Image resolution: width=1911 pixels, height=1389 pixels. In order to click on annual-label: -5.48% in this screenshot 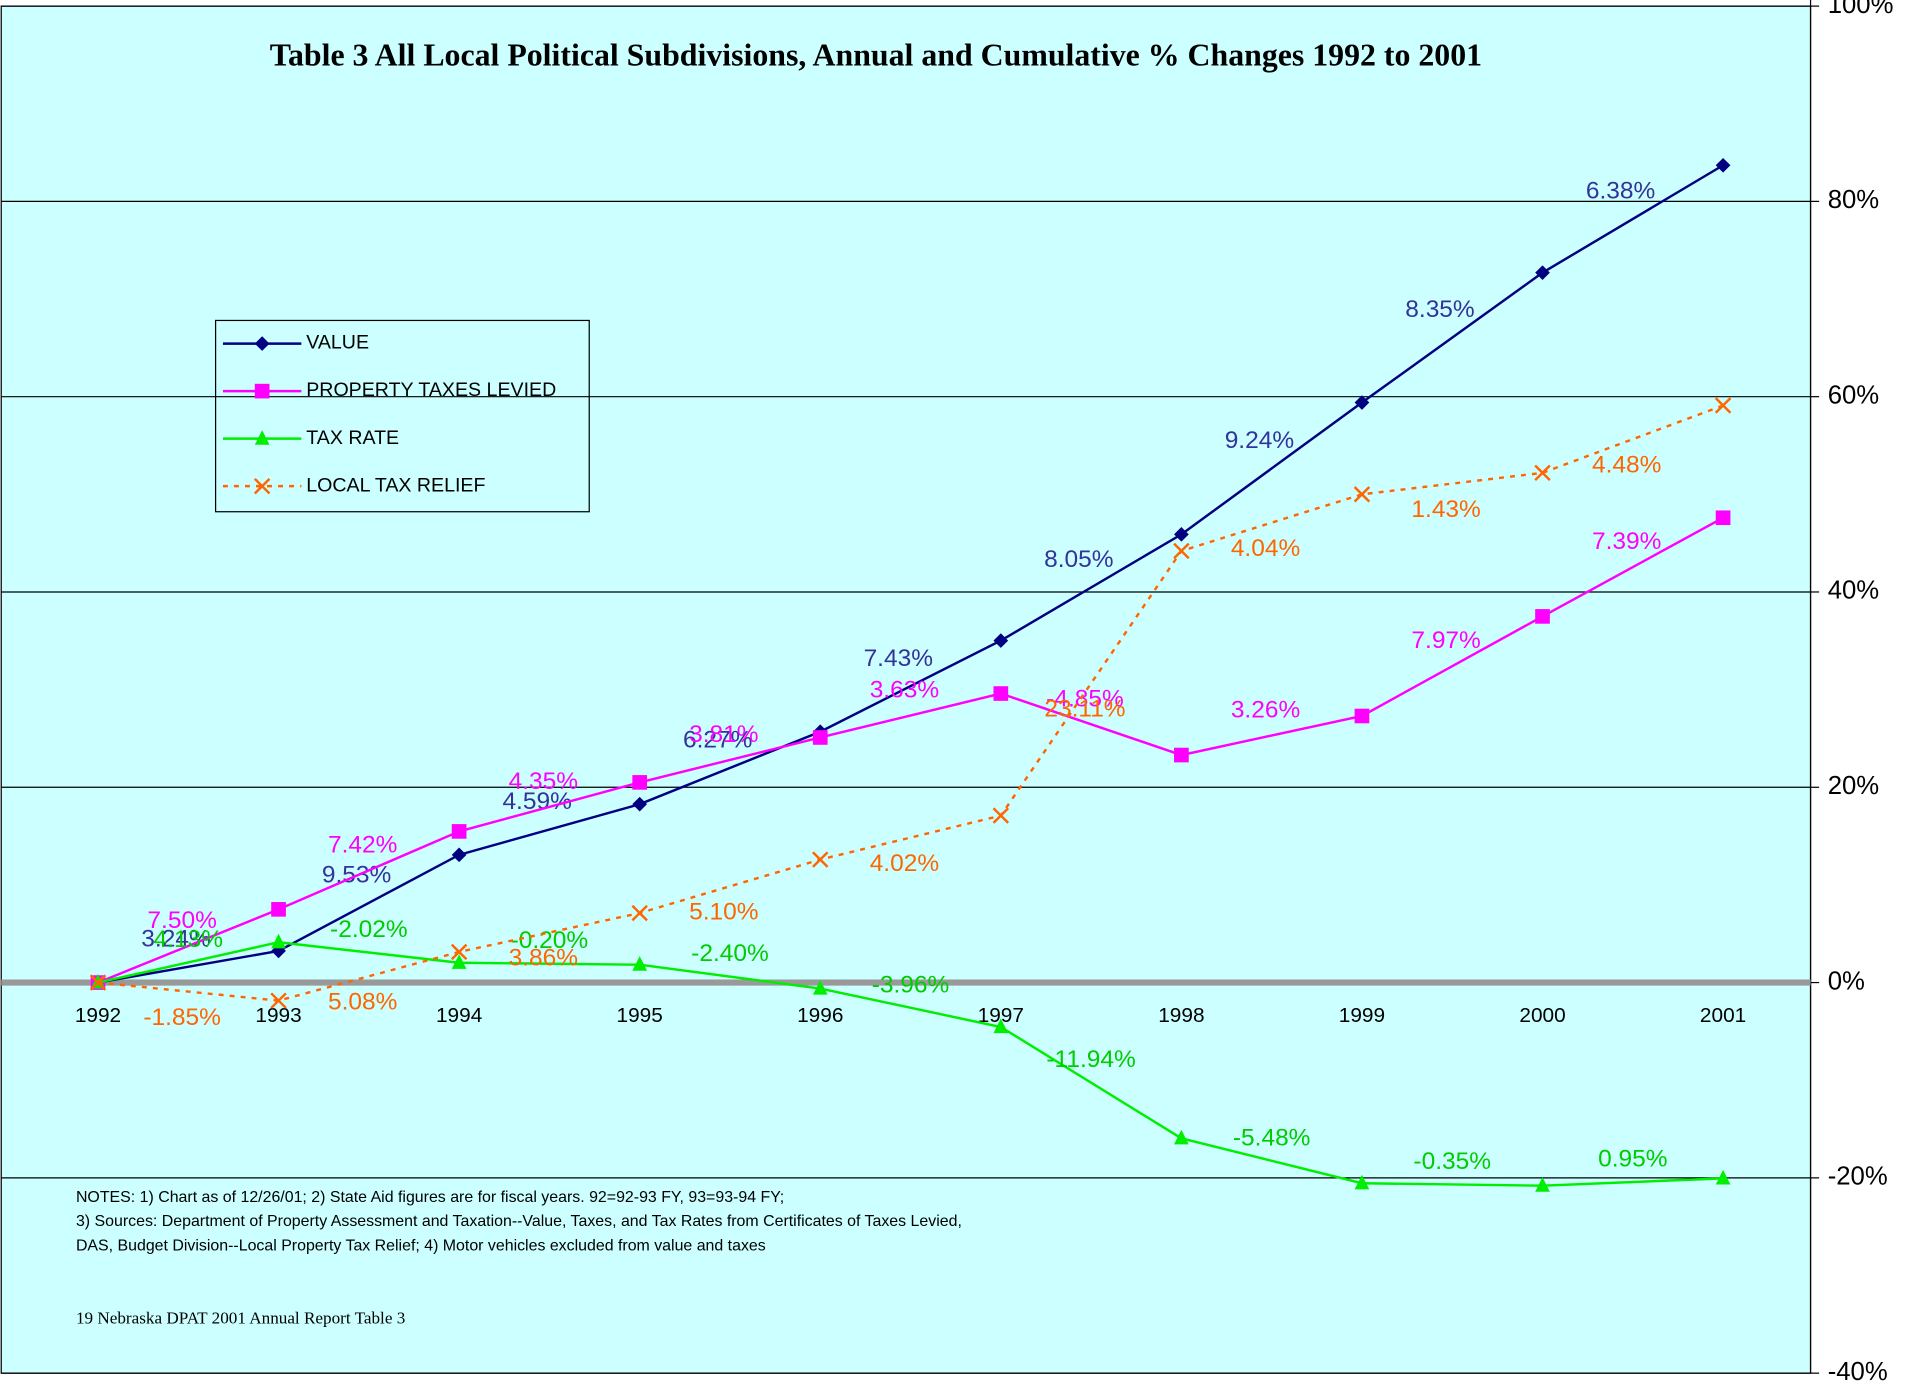, I will do `click(1272, 1137)`.